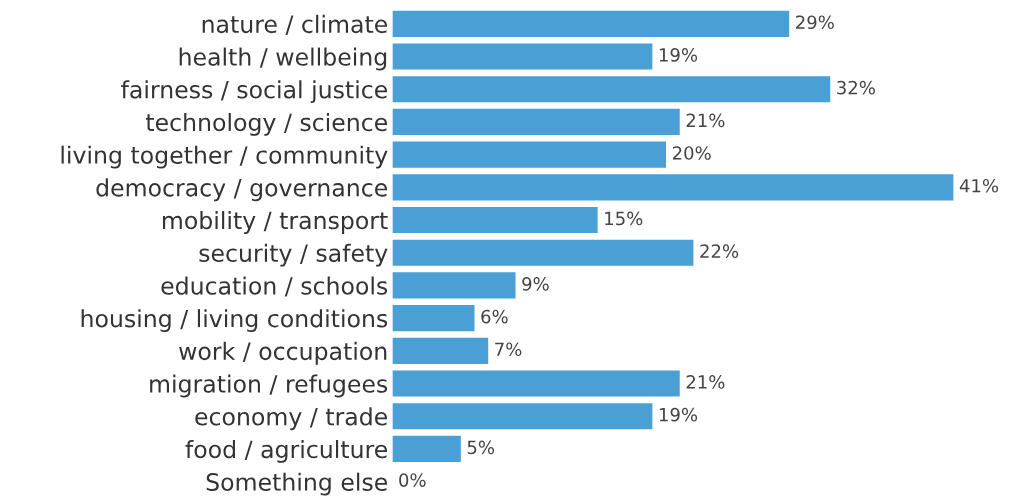 The width and height of the screenshot is (1014, 498). I want to click on y-tick-label: education / schools, so click(274, 286).